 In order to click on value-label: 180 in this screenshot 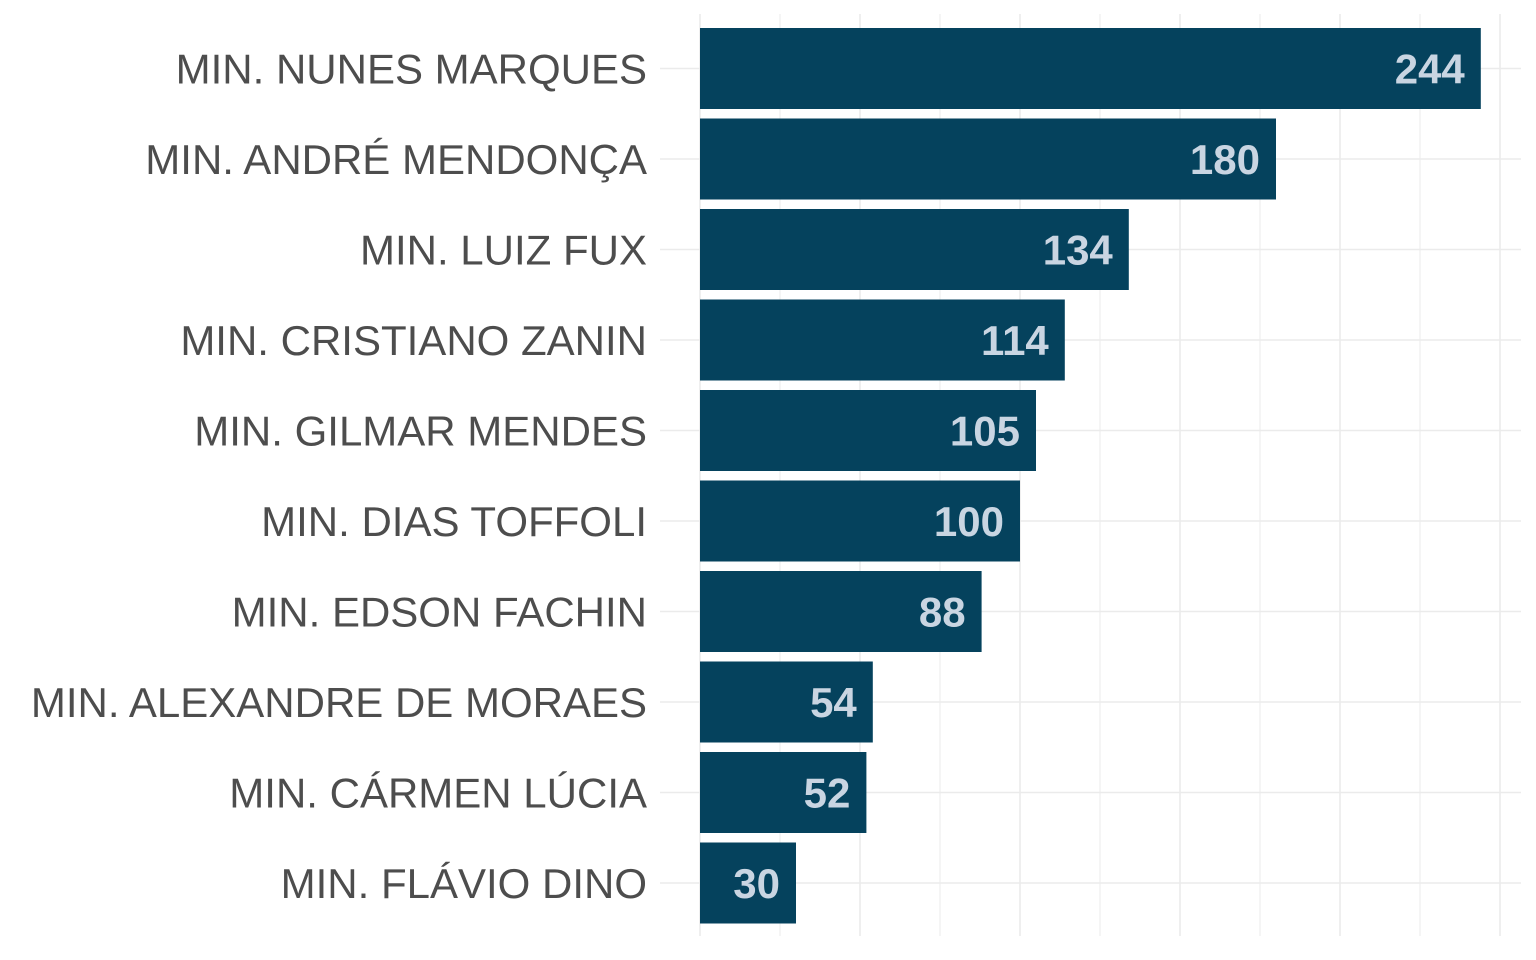, I will do `click(1225, 159)`.